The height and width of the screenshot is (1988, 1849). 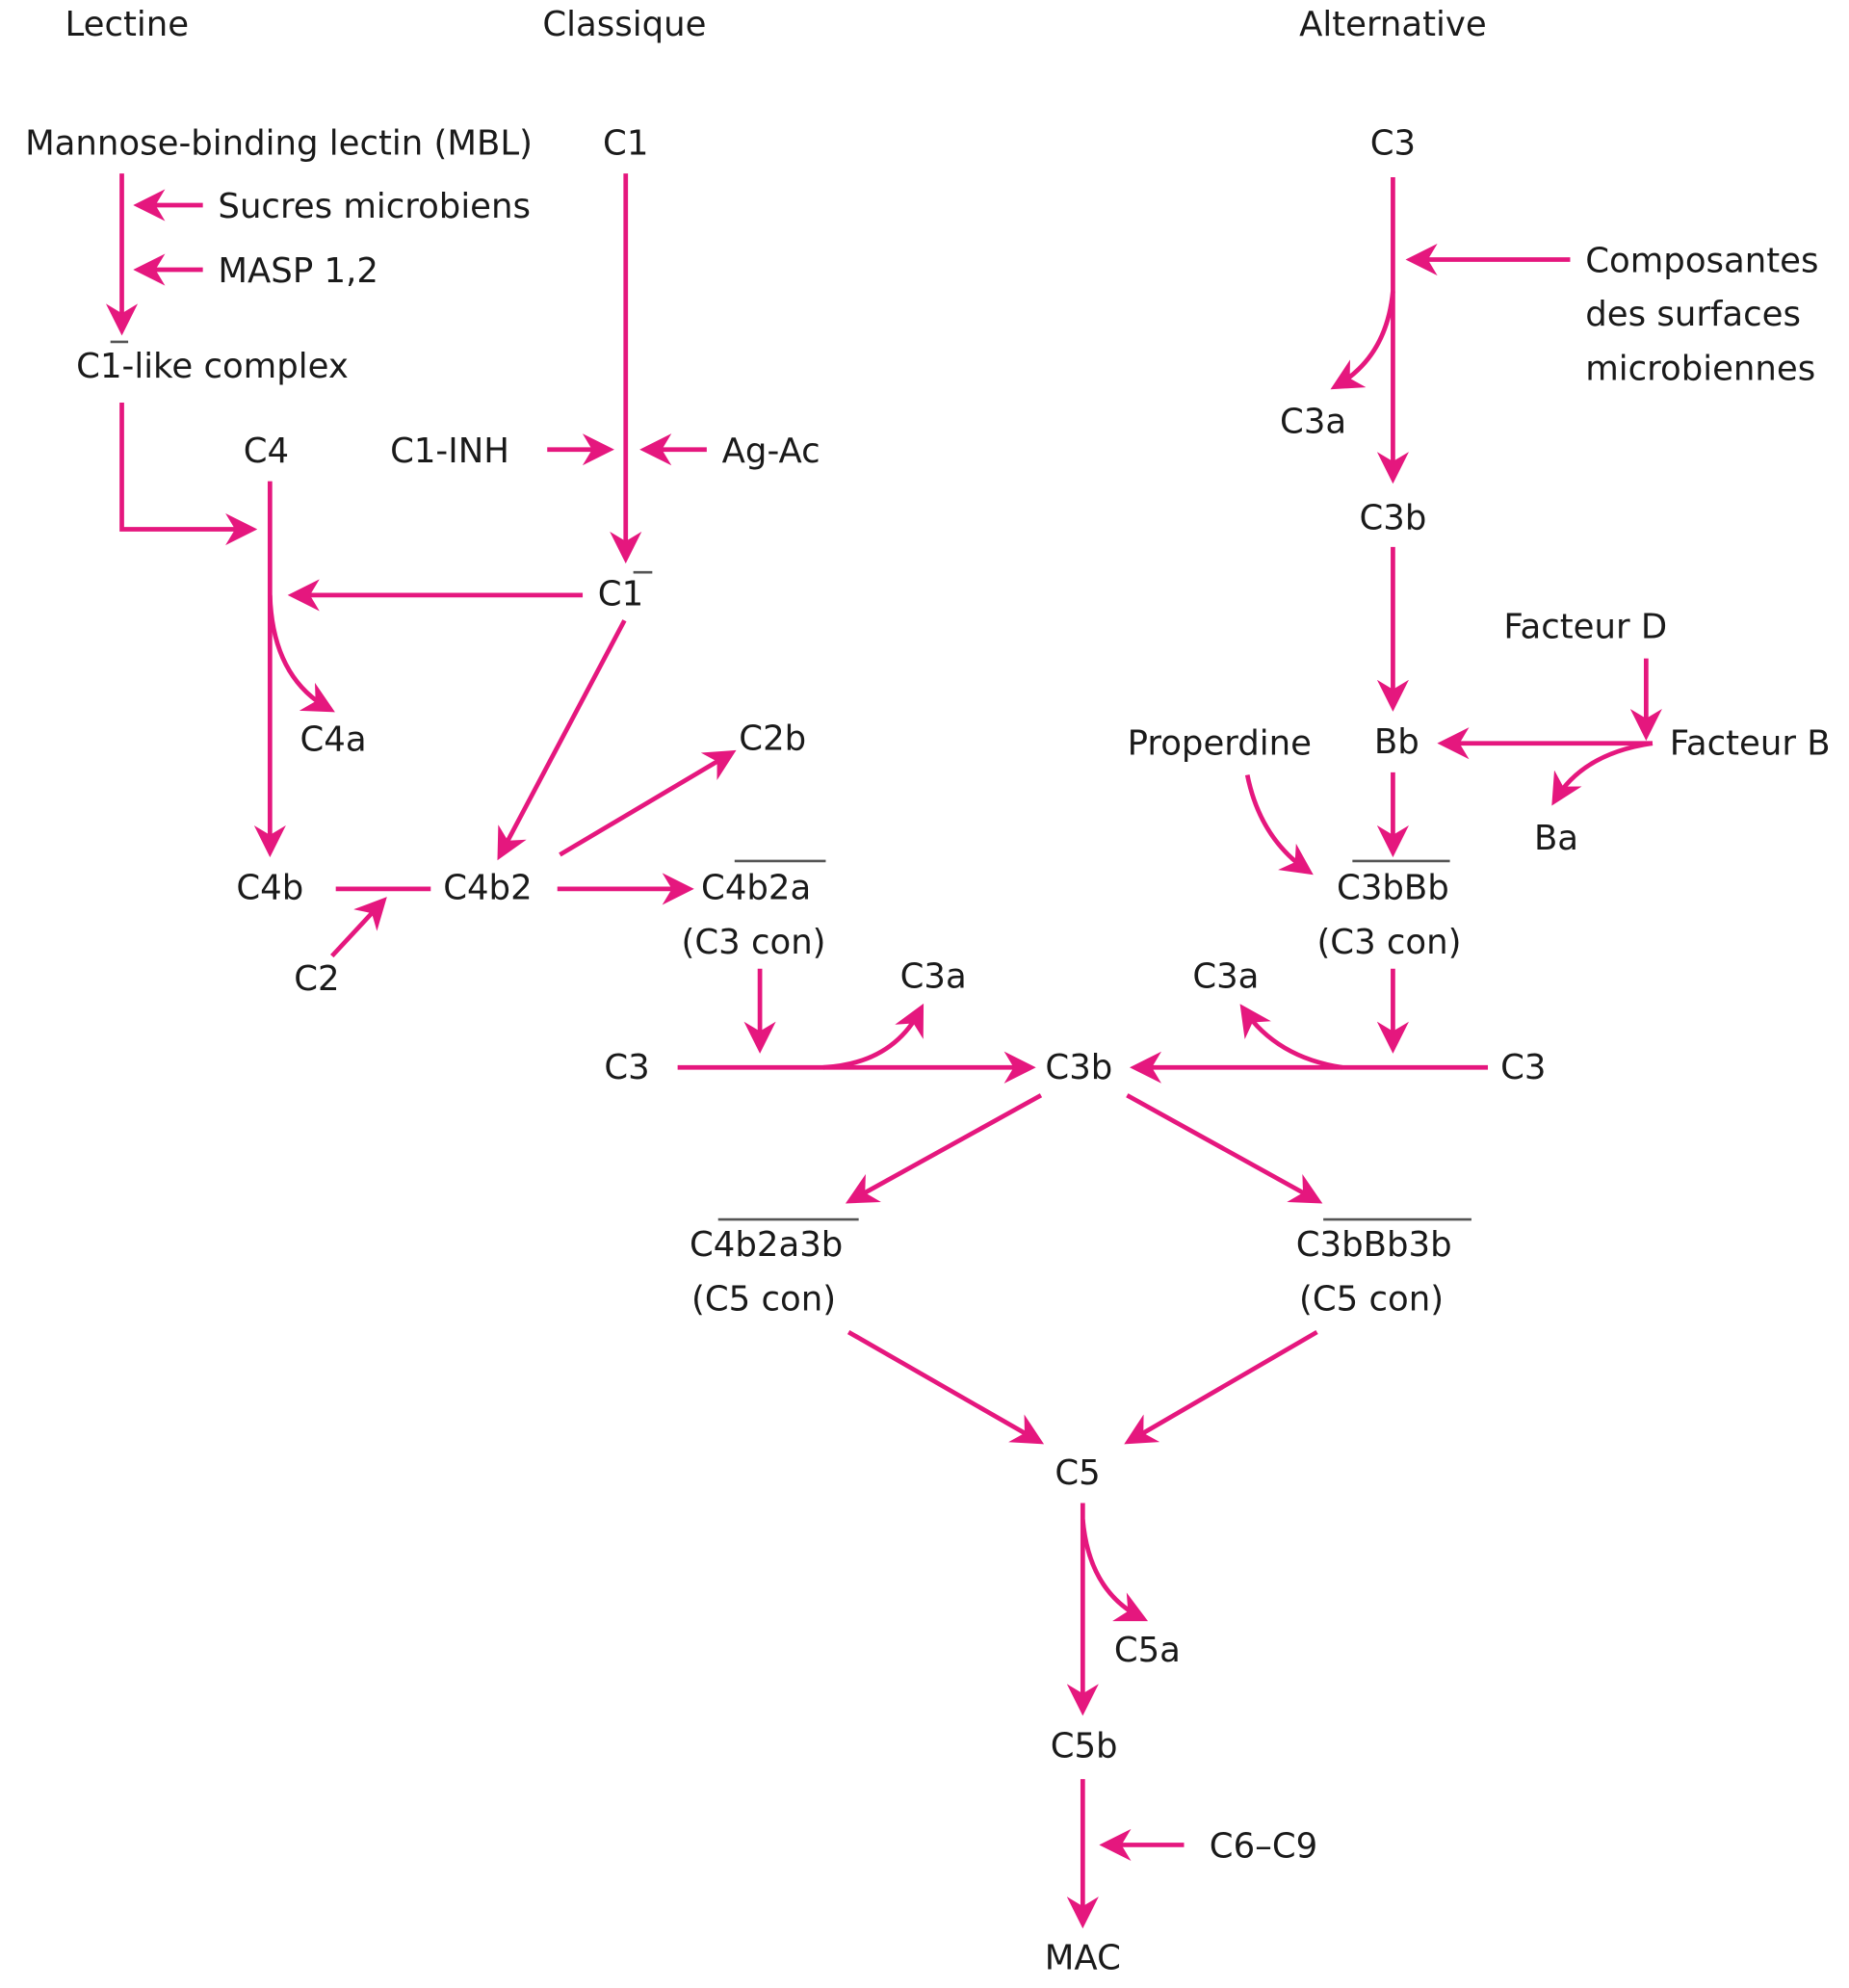 I want to click on node-mbl: Mannose-binding lectin (MBL), so click(x=279, y=143).